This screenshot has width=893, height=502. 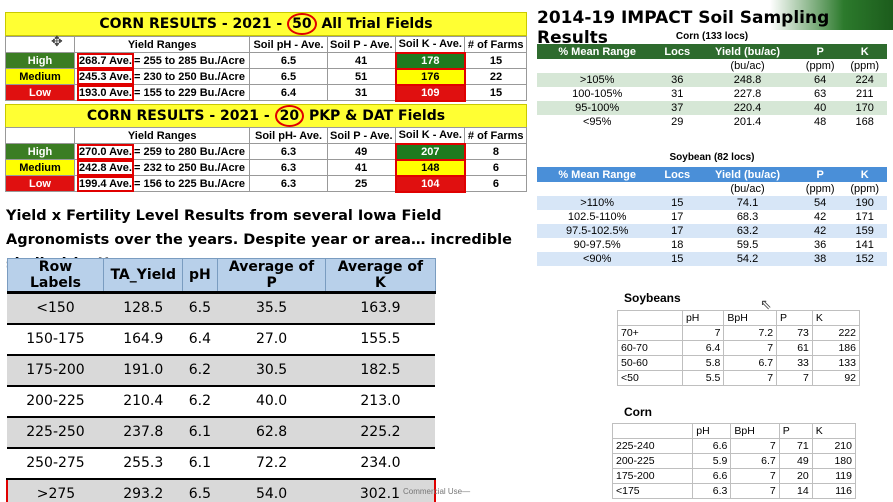 I want to click on pivot-row: 175-200 191.0 6.2 30.5 182.5, so click(x=221, y=370).